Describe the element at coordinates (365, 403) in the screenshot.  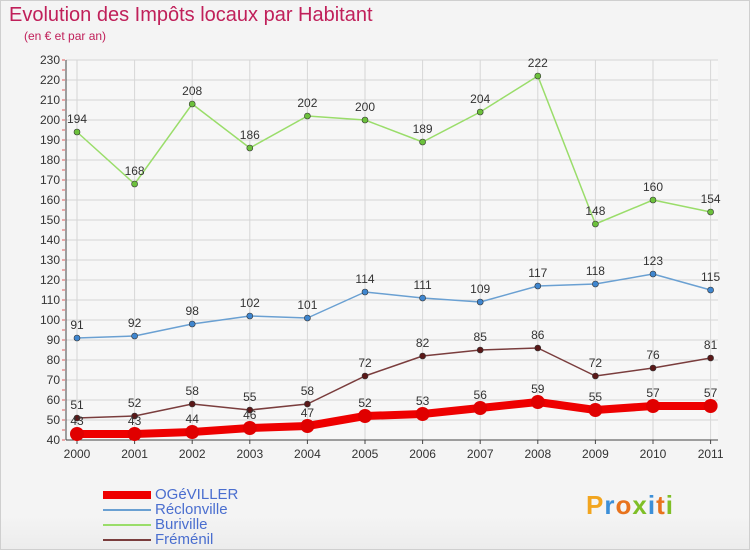
I see `data-label: 52` at that location.